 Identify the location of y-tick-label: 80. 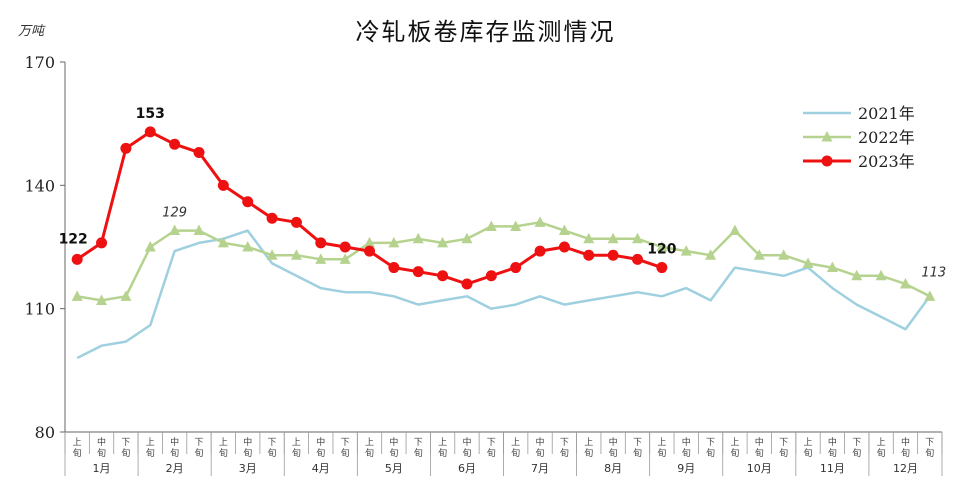
(45, 432).